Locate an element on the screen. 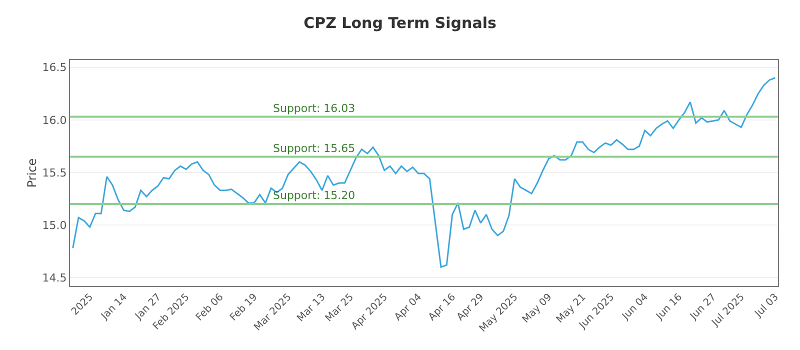 Image resolution: width=800 pixels, height=350 pixels. ref-line-label: Support: 16.03 is located at coordinates (314, 108).